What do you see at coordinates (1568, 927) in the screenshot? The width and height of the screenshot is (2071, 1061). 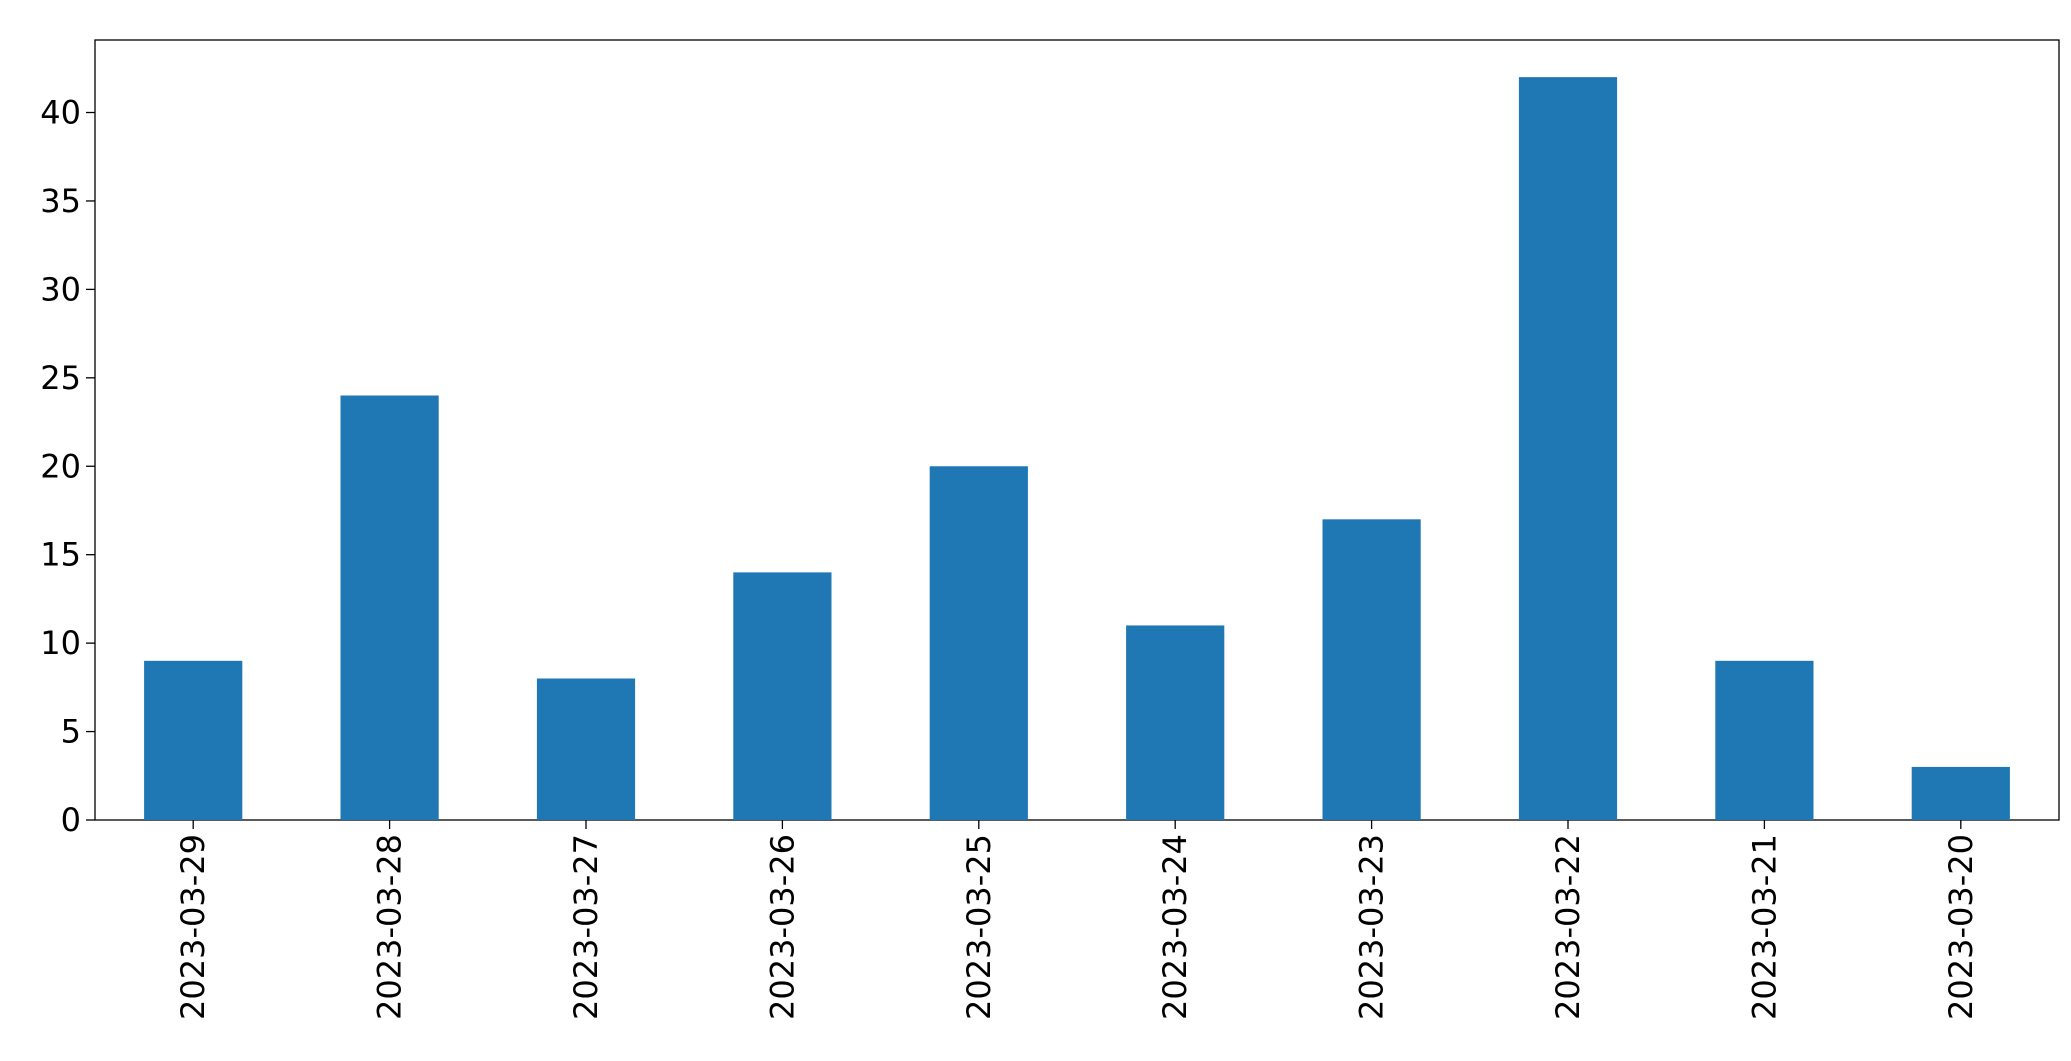 I see `x-tick-label: 2023-03-22` at bounding box center [1568, 927].